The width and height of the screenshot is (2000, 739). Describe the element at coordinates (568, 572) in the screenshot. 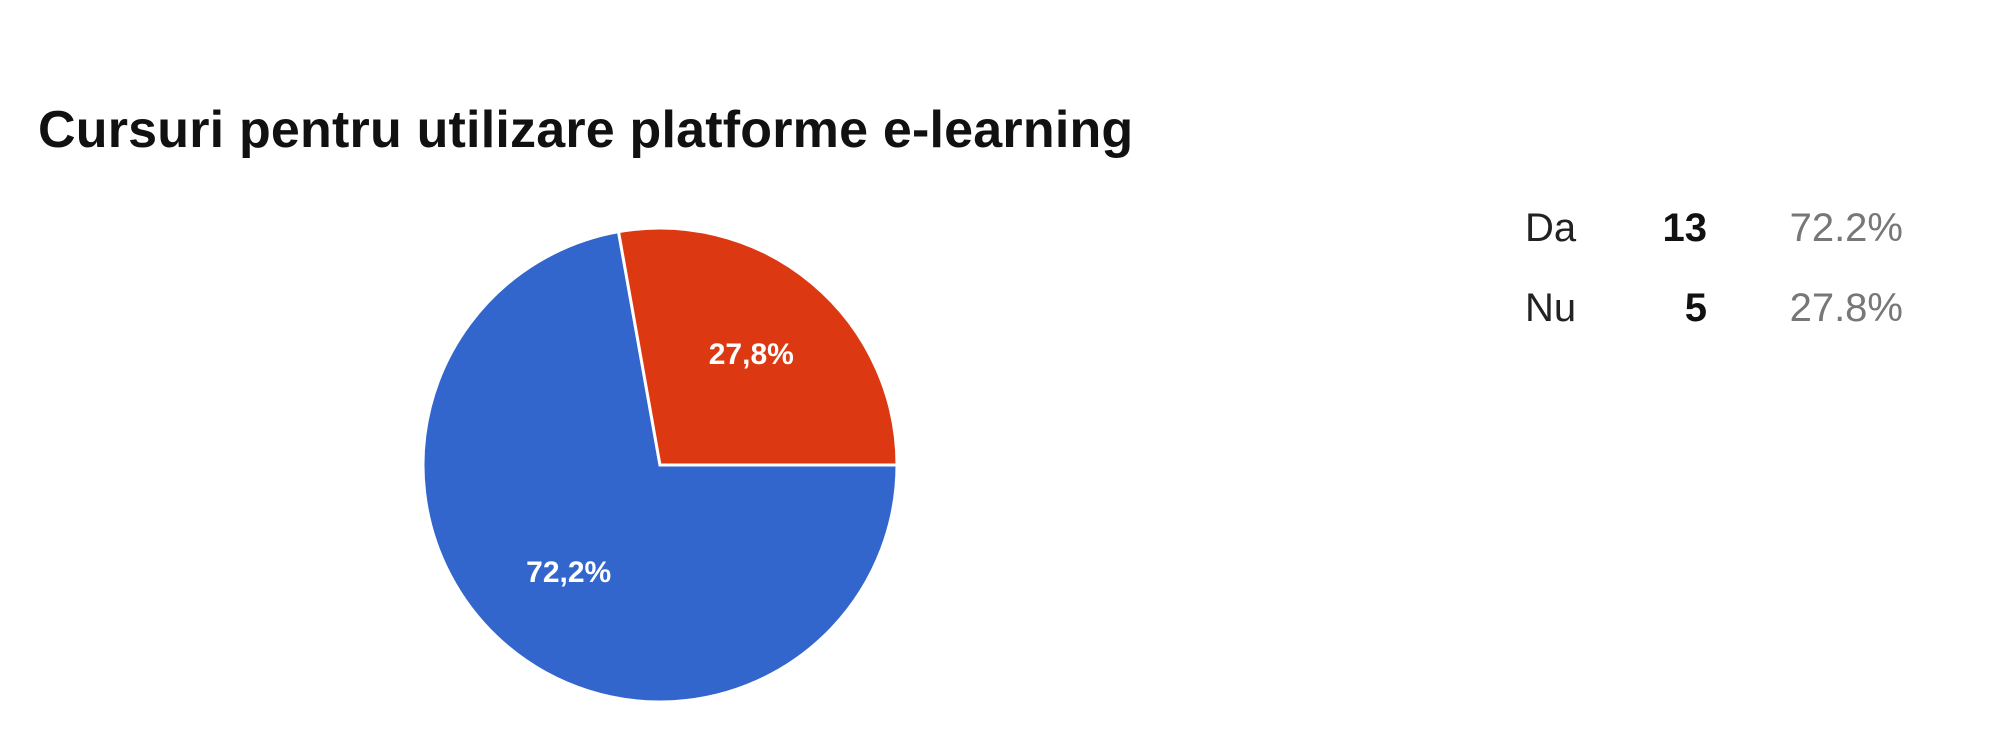

I see `slice-label-da: 72,2%` at that location.